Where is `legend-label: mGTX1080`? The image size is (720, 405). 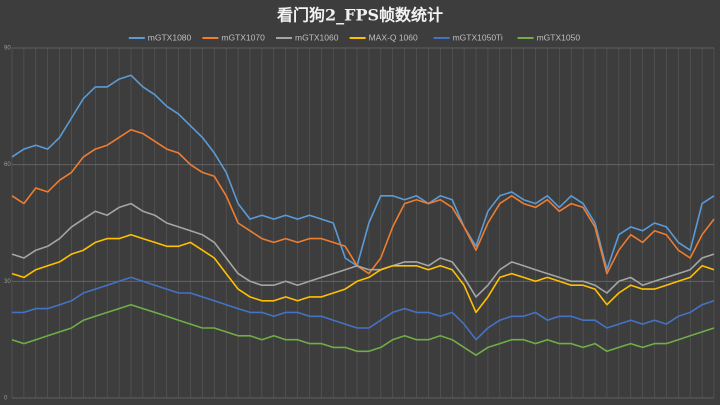
legend-label: mGTX1080 is located at coordinates (170, 37).